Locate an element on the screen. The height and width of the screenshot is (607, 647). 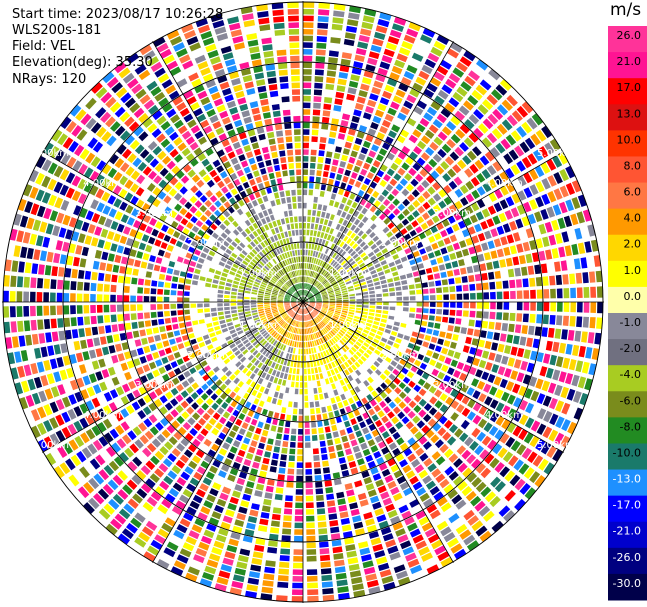
colorbar-tick-label: 2.0 is located at coordinates (633, 244).